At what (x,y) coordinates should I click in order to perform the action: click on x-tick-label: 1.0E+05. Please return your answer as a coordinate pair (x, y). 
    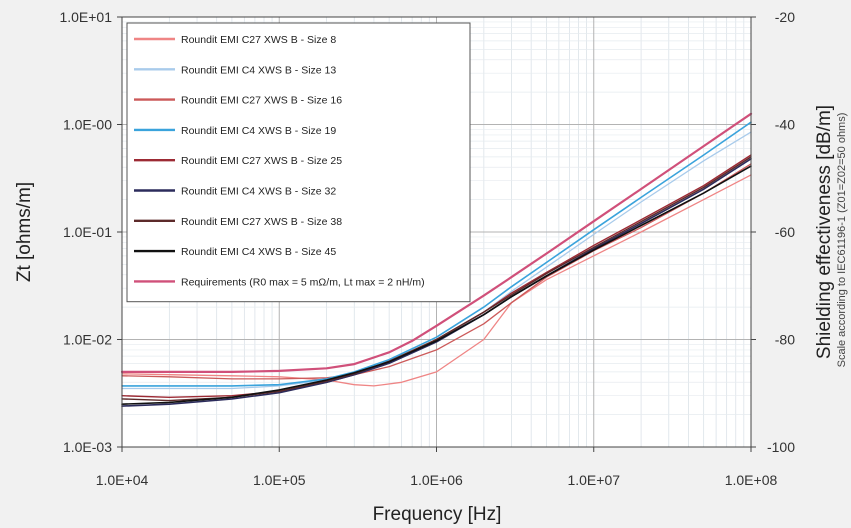
    Looking at the image, I should click on (279, 480).